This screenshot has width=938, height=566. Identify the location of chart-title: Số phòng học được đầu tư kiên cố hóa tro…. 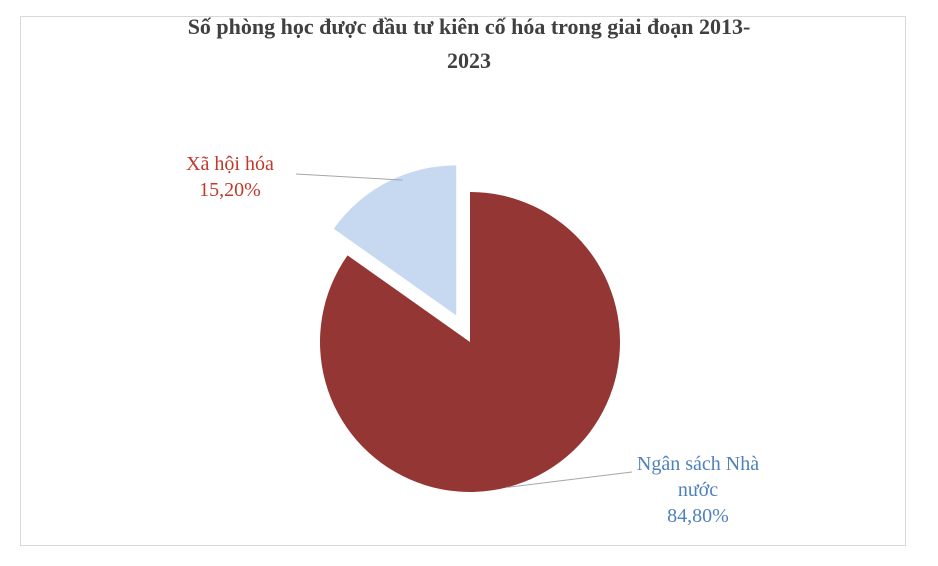
(469, 44).